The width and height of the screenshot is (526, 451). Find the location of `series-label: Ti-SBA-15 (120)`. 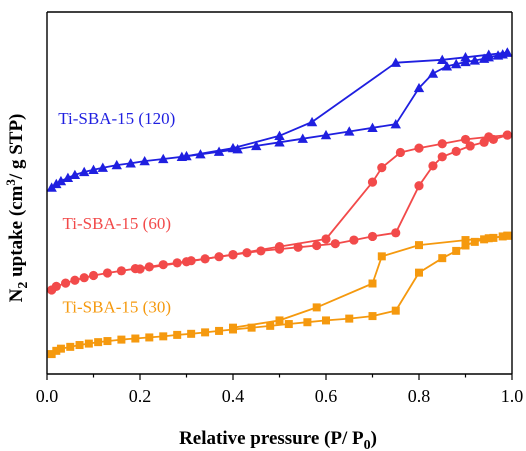

series-label: Ti-SBA-15 (120) is located at coordinates (116, 118).